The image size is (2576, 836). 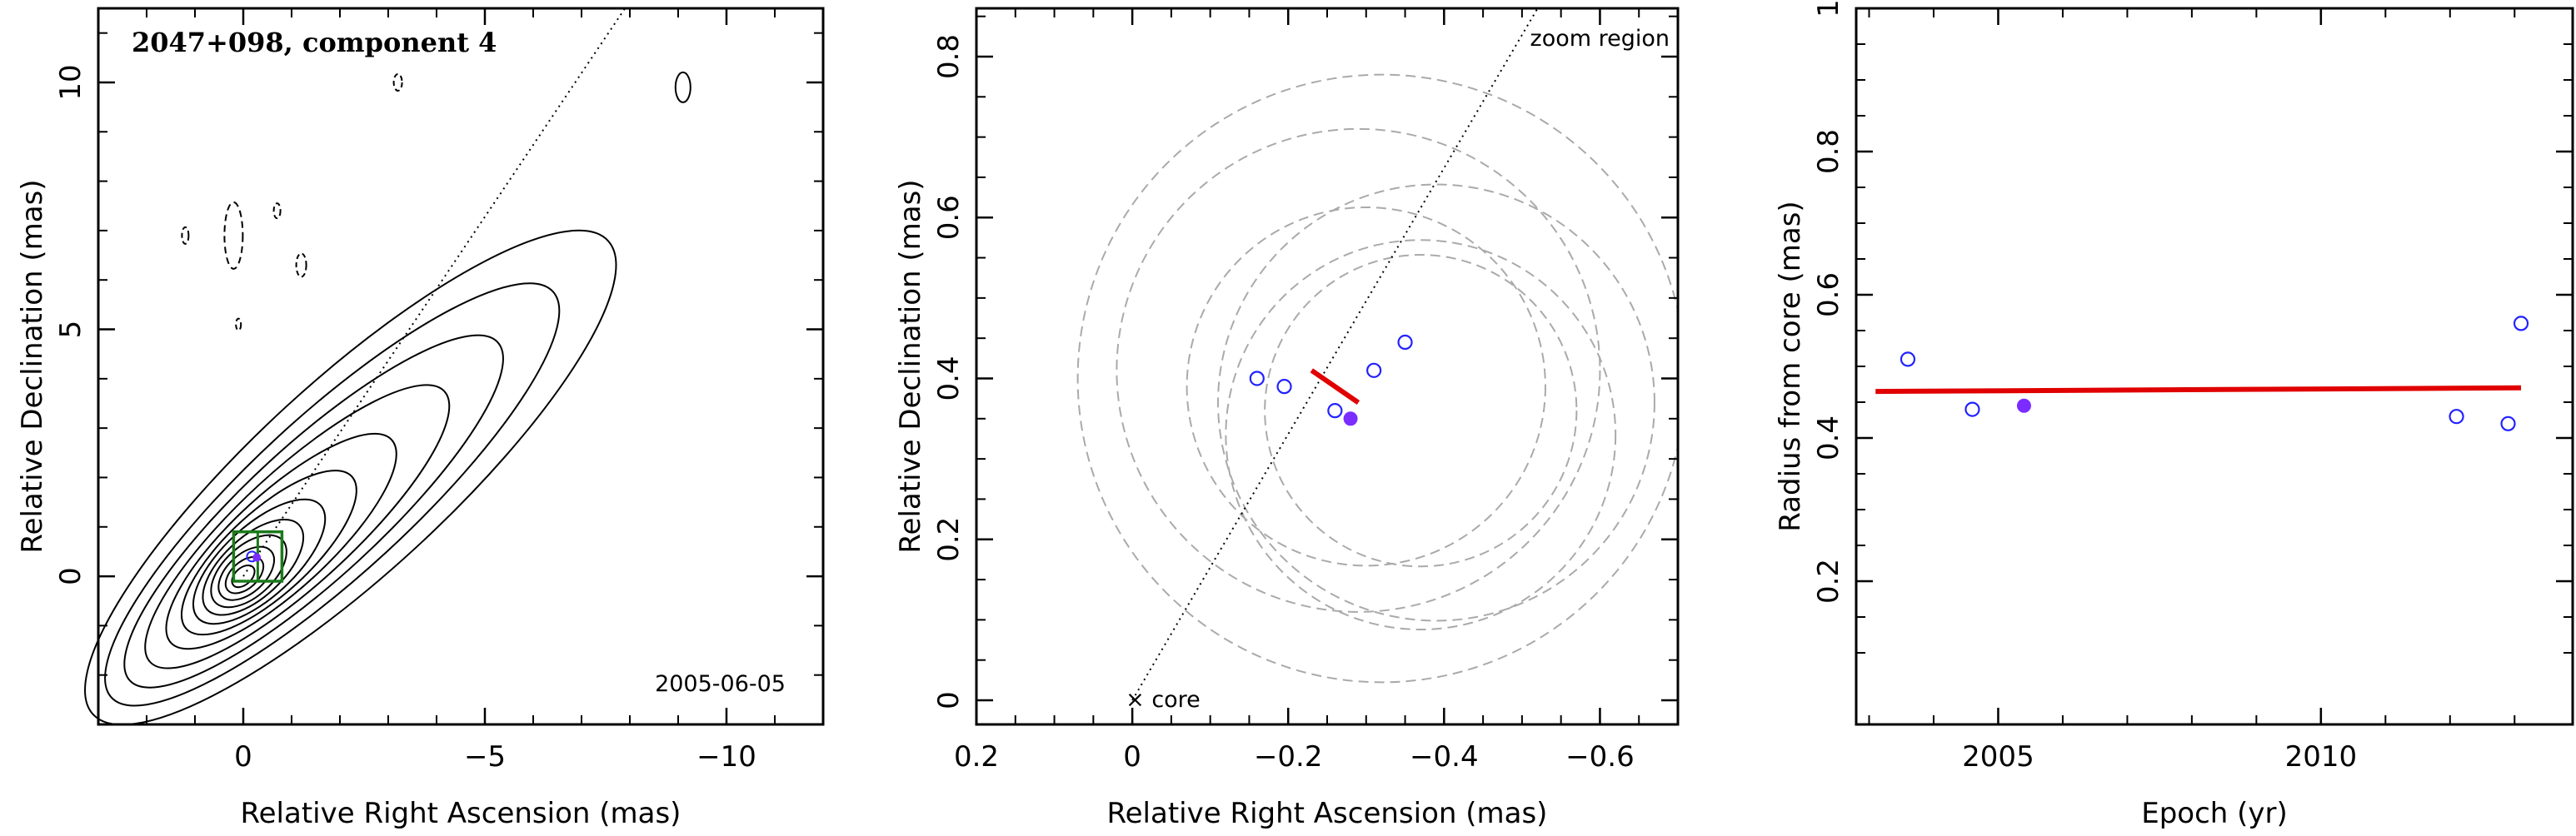 What do you see at coordinates (720, 684) in the screenshot?
I see `epoch-annotation: 2005-06-05` at bounding box center [720, 684].